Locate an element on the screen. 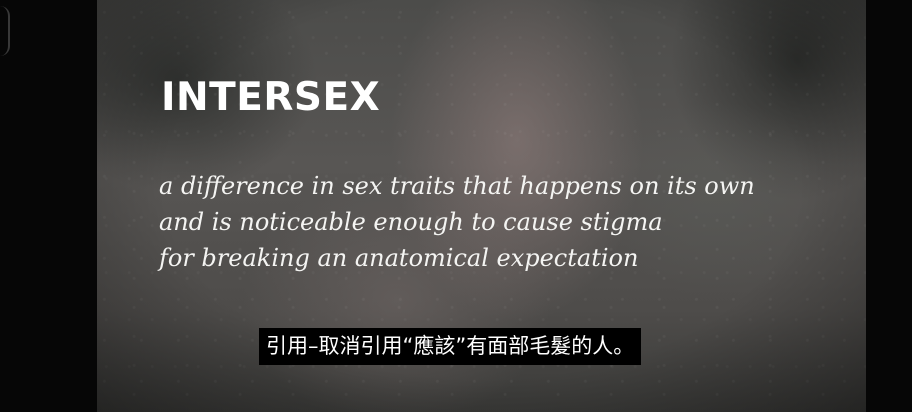 This screenshot has height=412, width=912. letterbox-left is located at coordinates (48, 206).